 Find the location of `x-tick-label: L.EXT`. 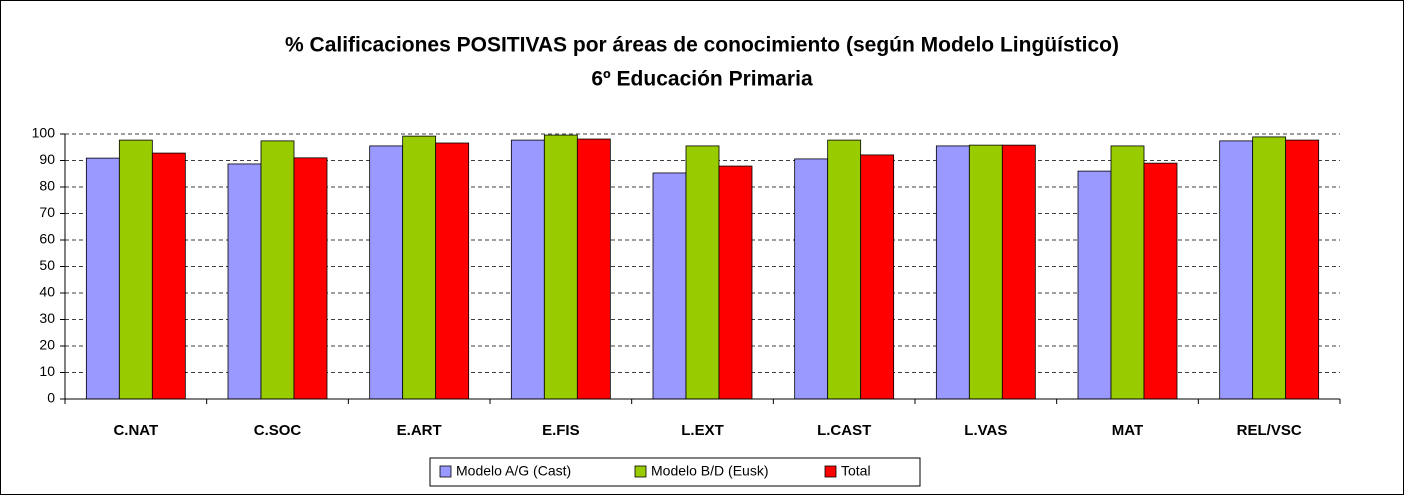

x-tick-label: L.EXT is located at coordinates (702, 430).